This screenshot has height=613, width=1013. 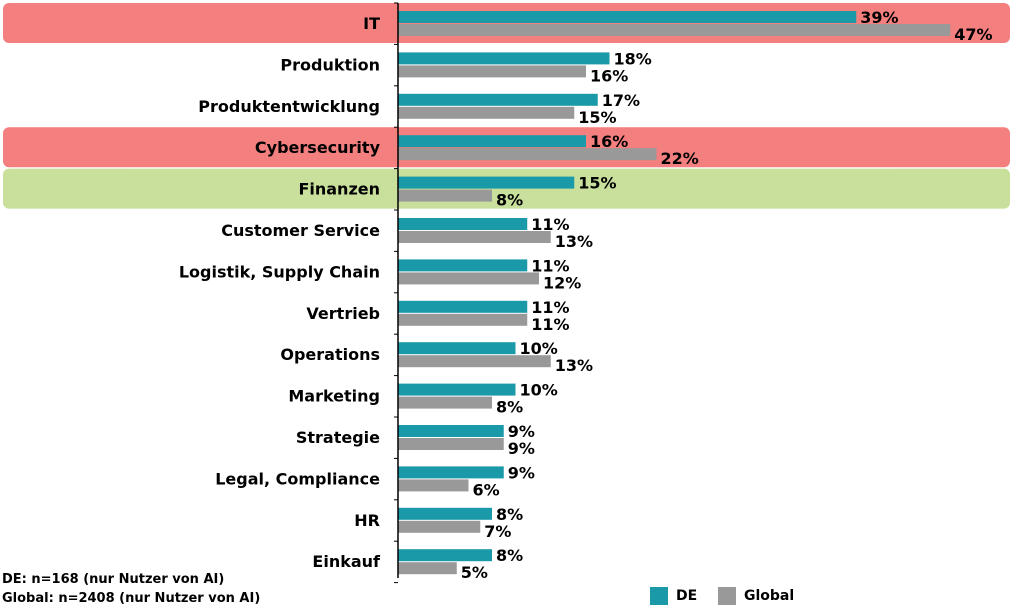 What do you see at coordinates (562, 282) in the screenshot?
I see `data-label-global: 12%` at bounding box center [562, 282].